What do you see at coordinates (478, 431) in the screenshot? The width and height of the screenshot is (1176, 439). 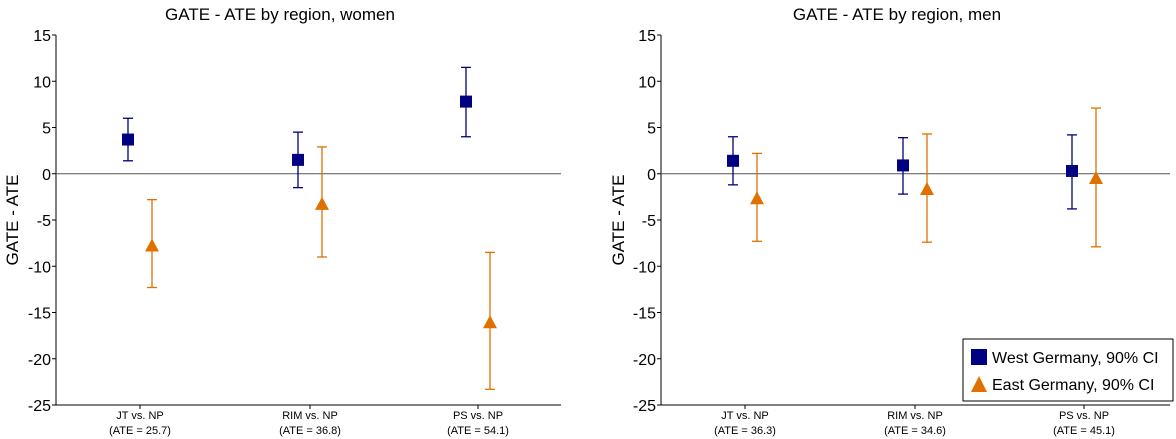 I see `x-tick-sublabel: (ATE = 54.1)` at bounding box center [478, 431].